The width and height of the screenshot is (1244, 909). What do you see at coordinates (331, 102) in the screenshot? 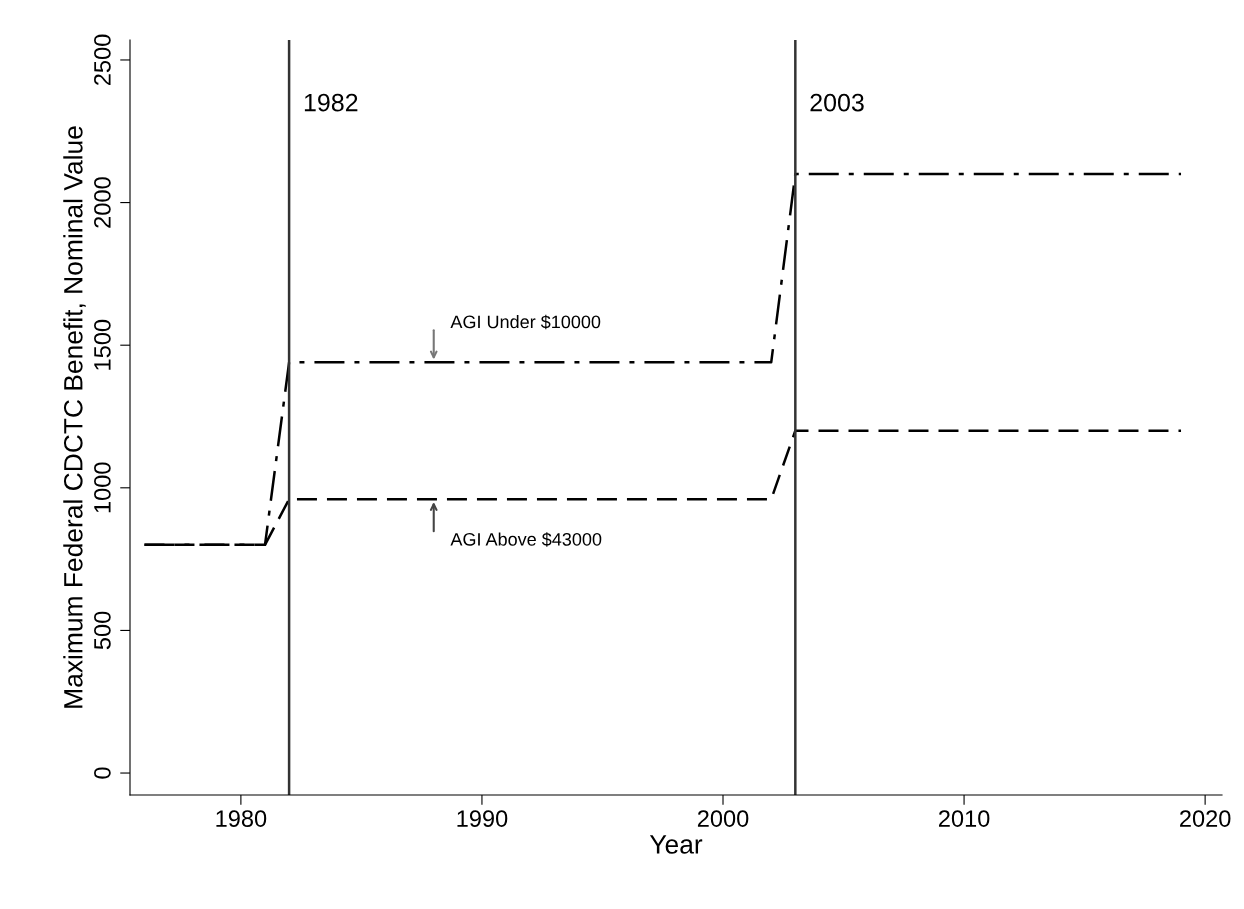
I see `ref-line-label: 1982` at bounding box center [331, 102].